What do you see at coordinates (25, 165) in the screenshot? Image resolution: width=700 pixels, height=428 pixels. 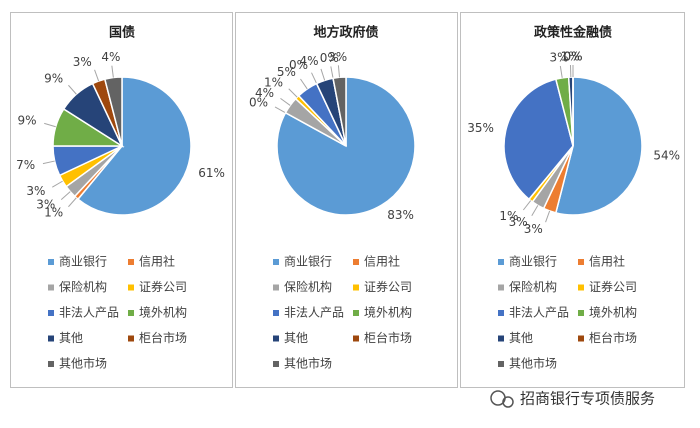 I see `data-label: 7%` at bounding box center [25, 165].